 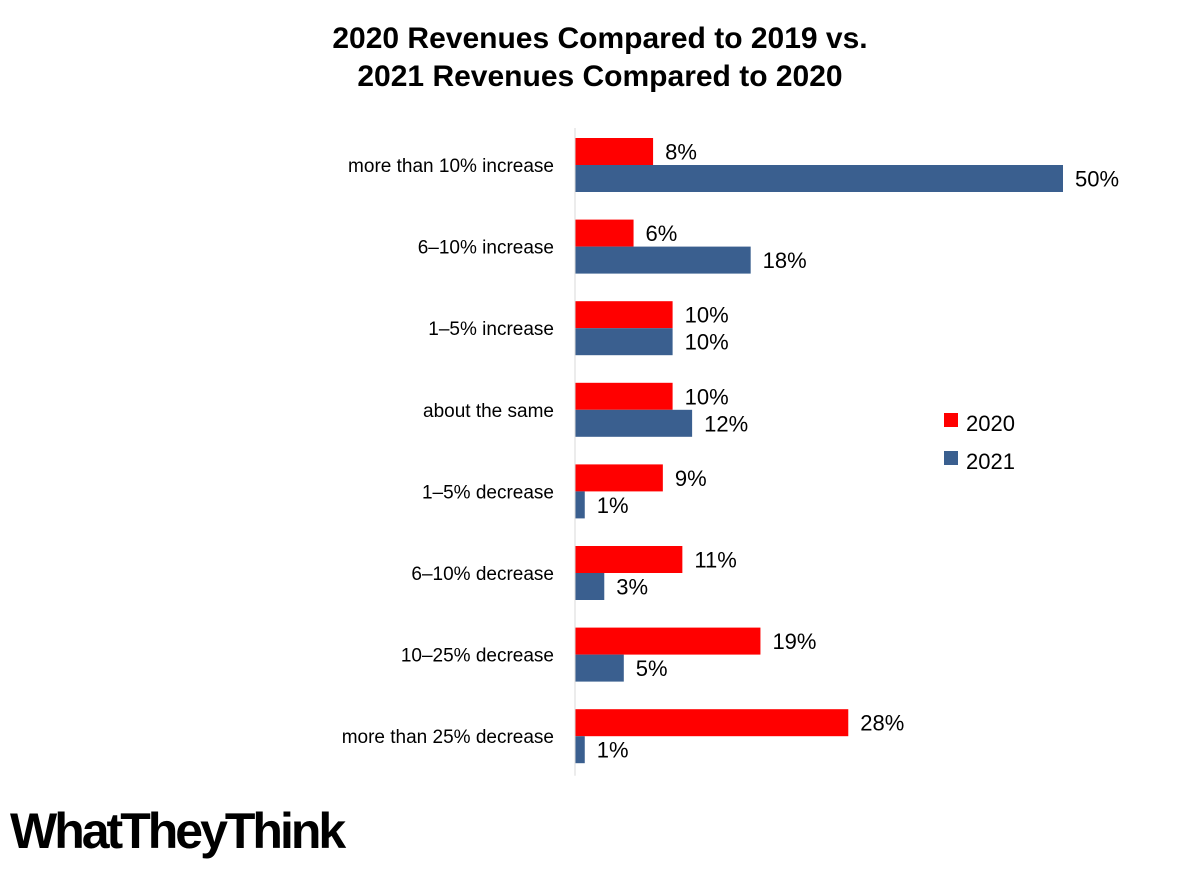 I want to click on logo-text: WhatTheyThink, so click(x=178, y=831).